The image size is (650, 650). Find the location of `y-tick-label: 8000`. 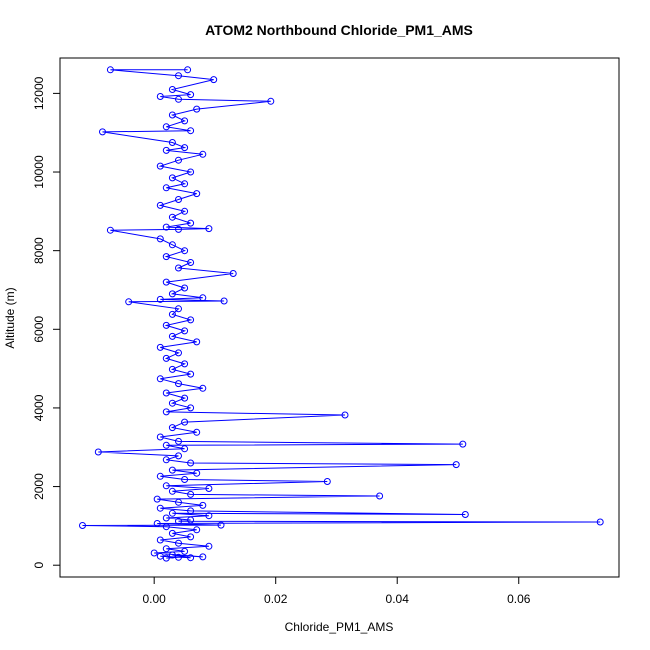

y-tick-label: 8000 is located at coordinates (39, 250).